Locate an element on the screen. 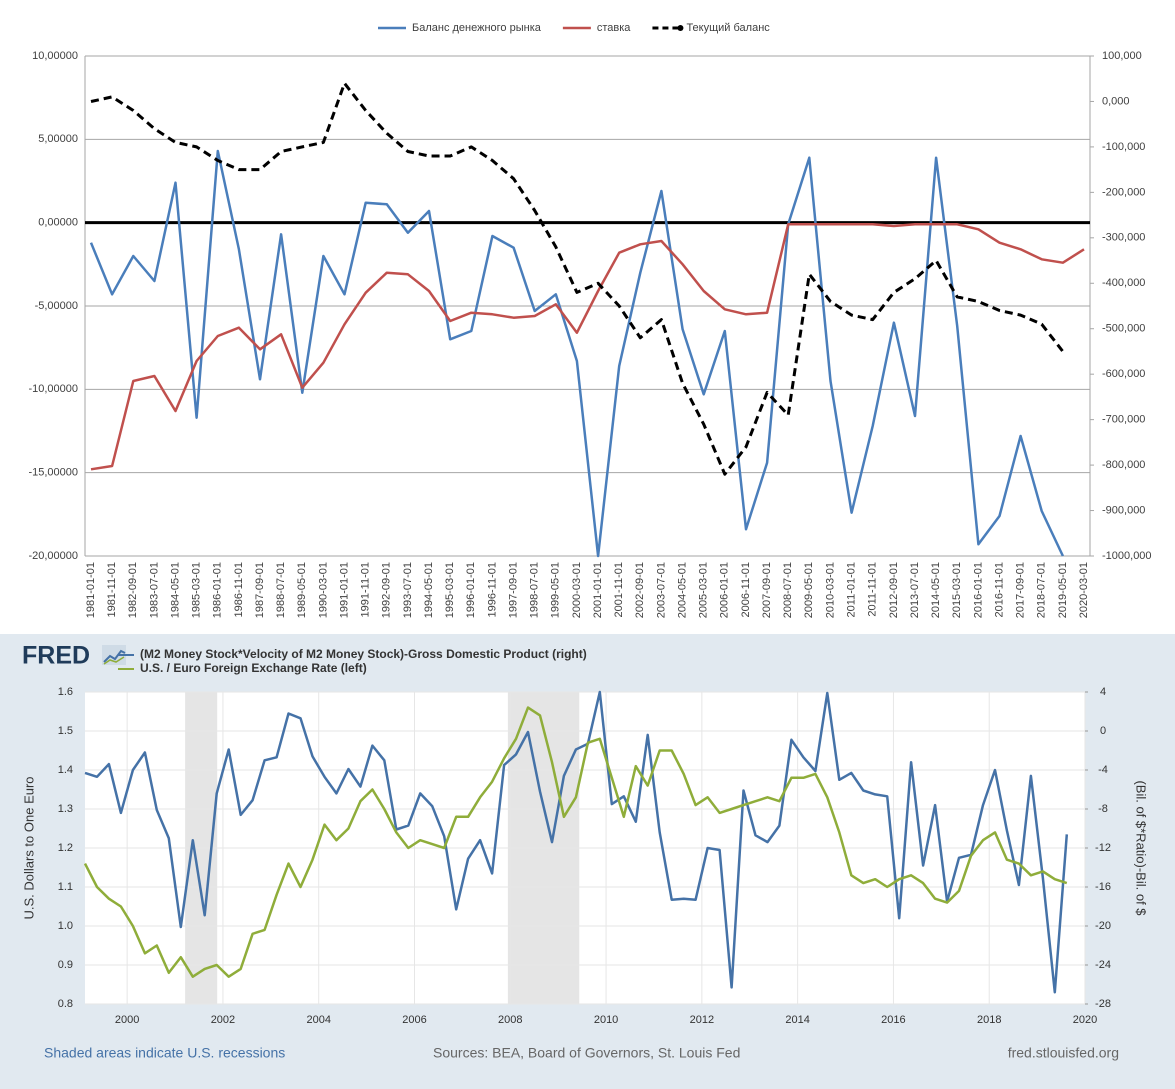 Image resolution: width=1175 pixels, height=1089 pixels. x-tick-label: 1990-03-01 is located at coordinates (323, 590).